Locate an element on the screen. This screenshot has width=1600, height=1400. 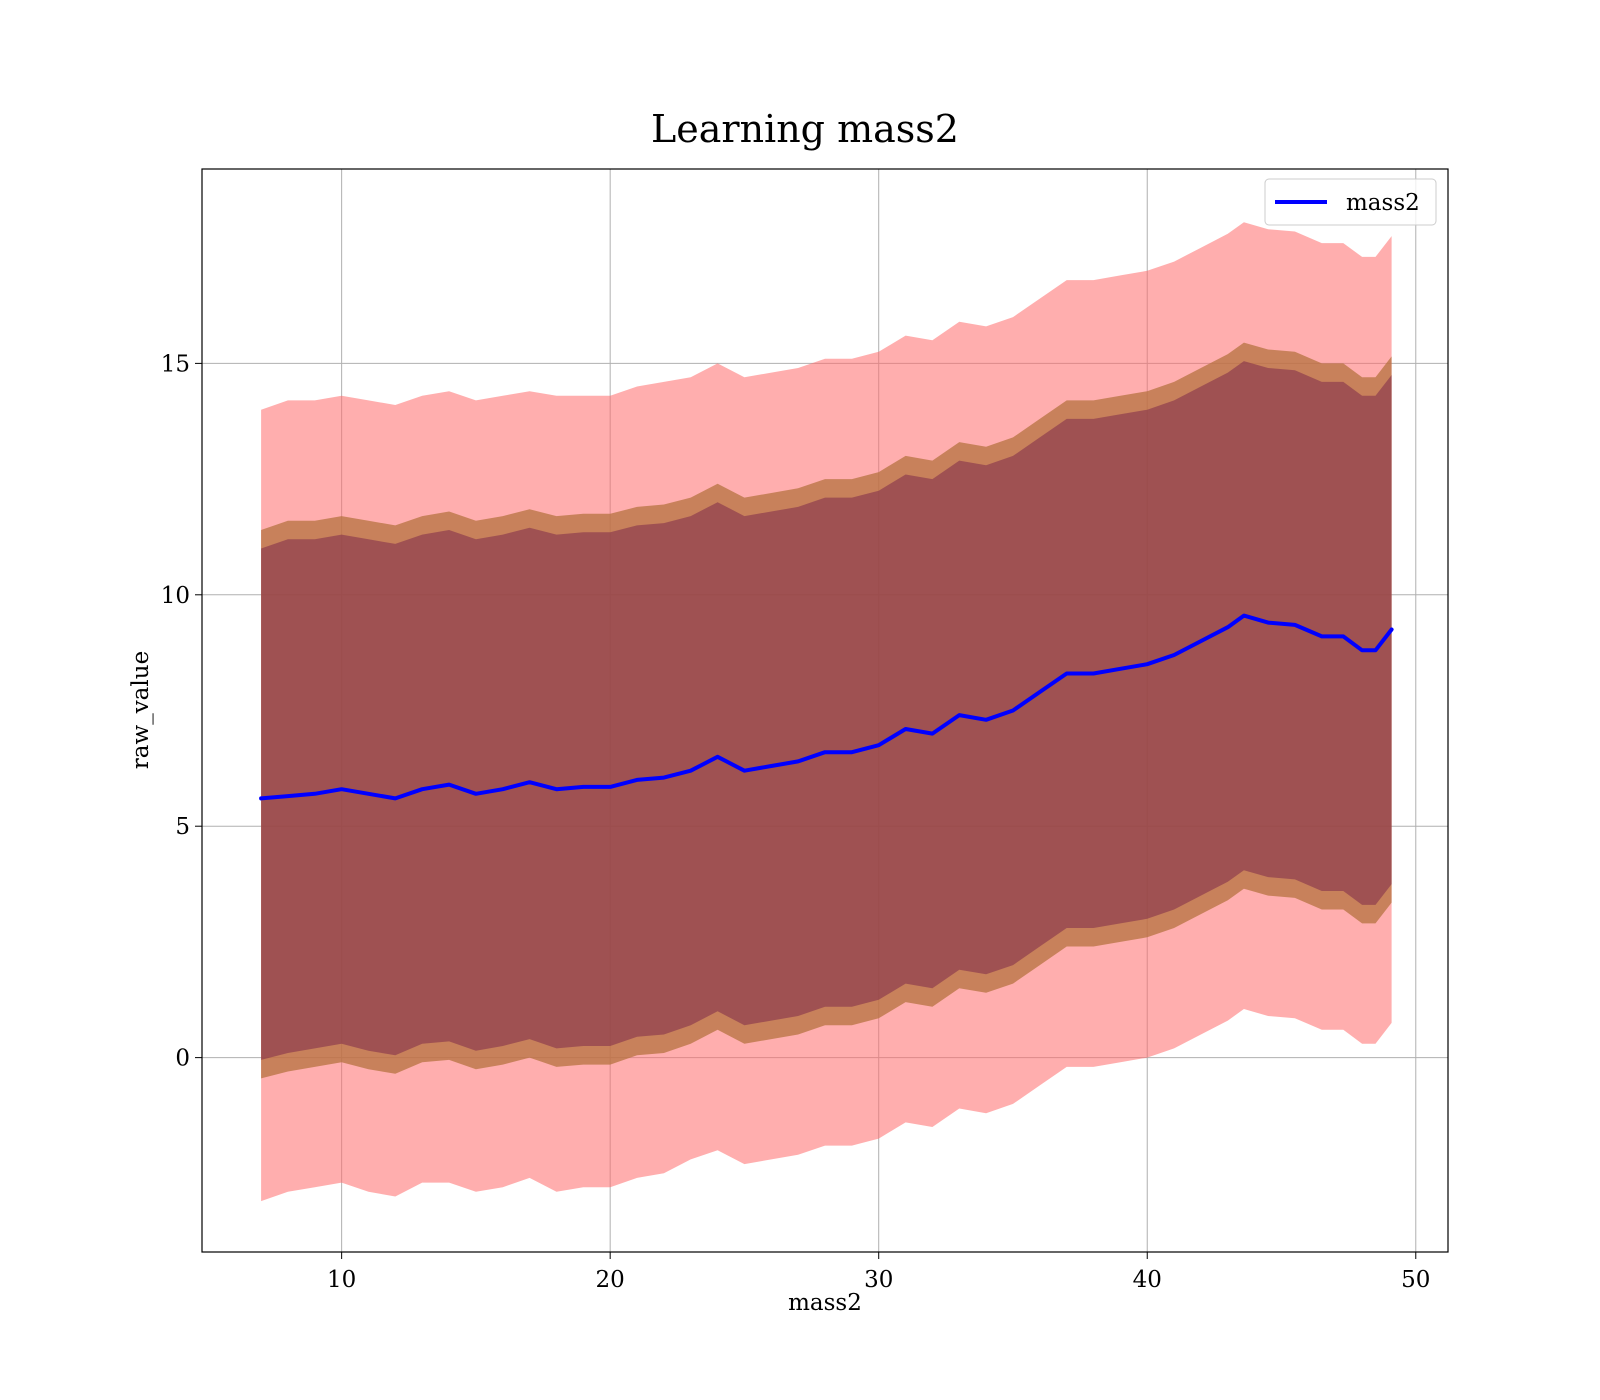
chart-title: Learning mass2 is located at coordinates (805, 129).